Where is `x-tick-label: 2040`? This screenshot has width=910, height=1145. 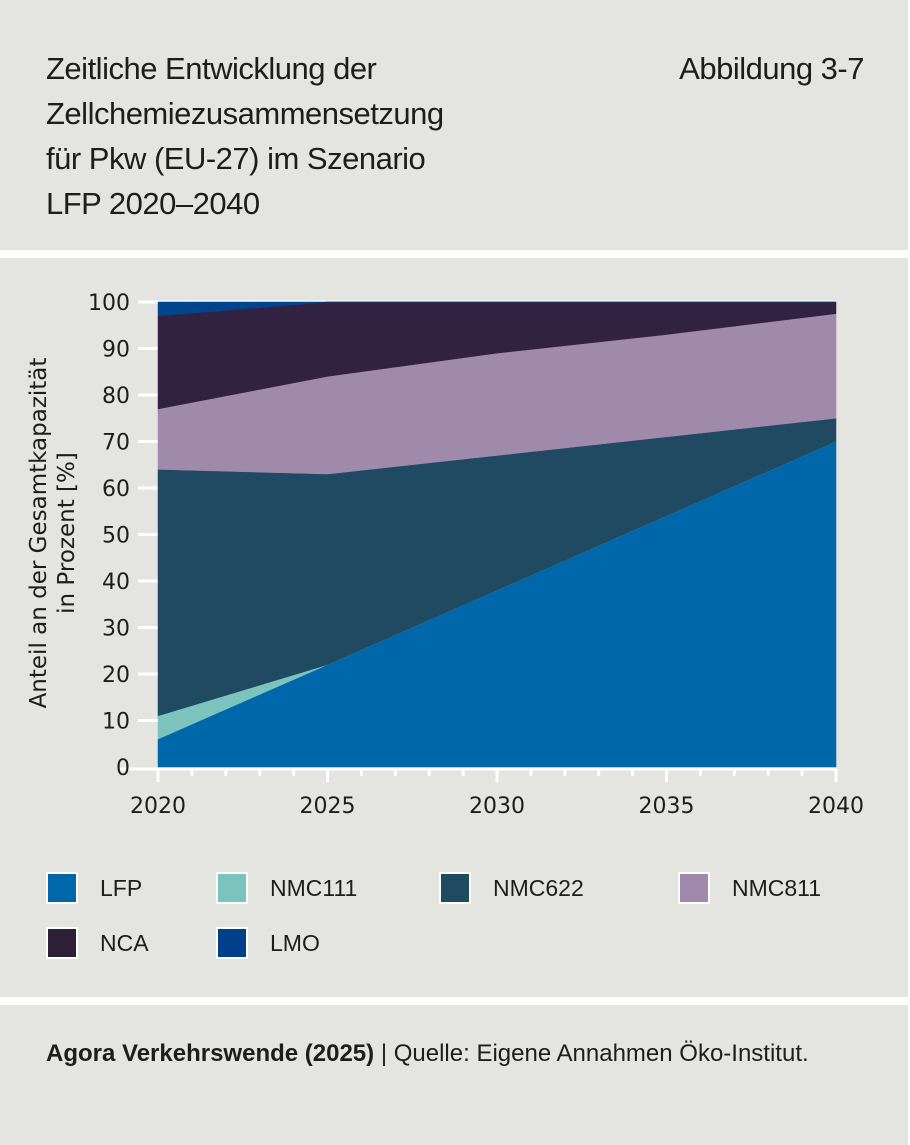
x-tick-label: 2040 is located at coordinates (836, 806).